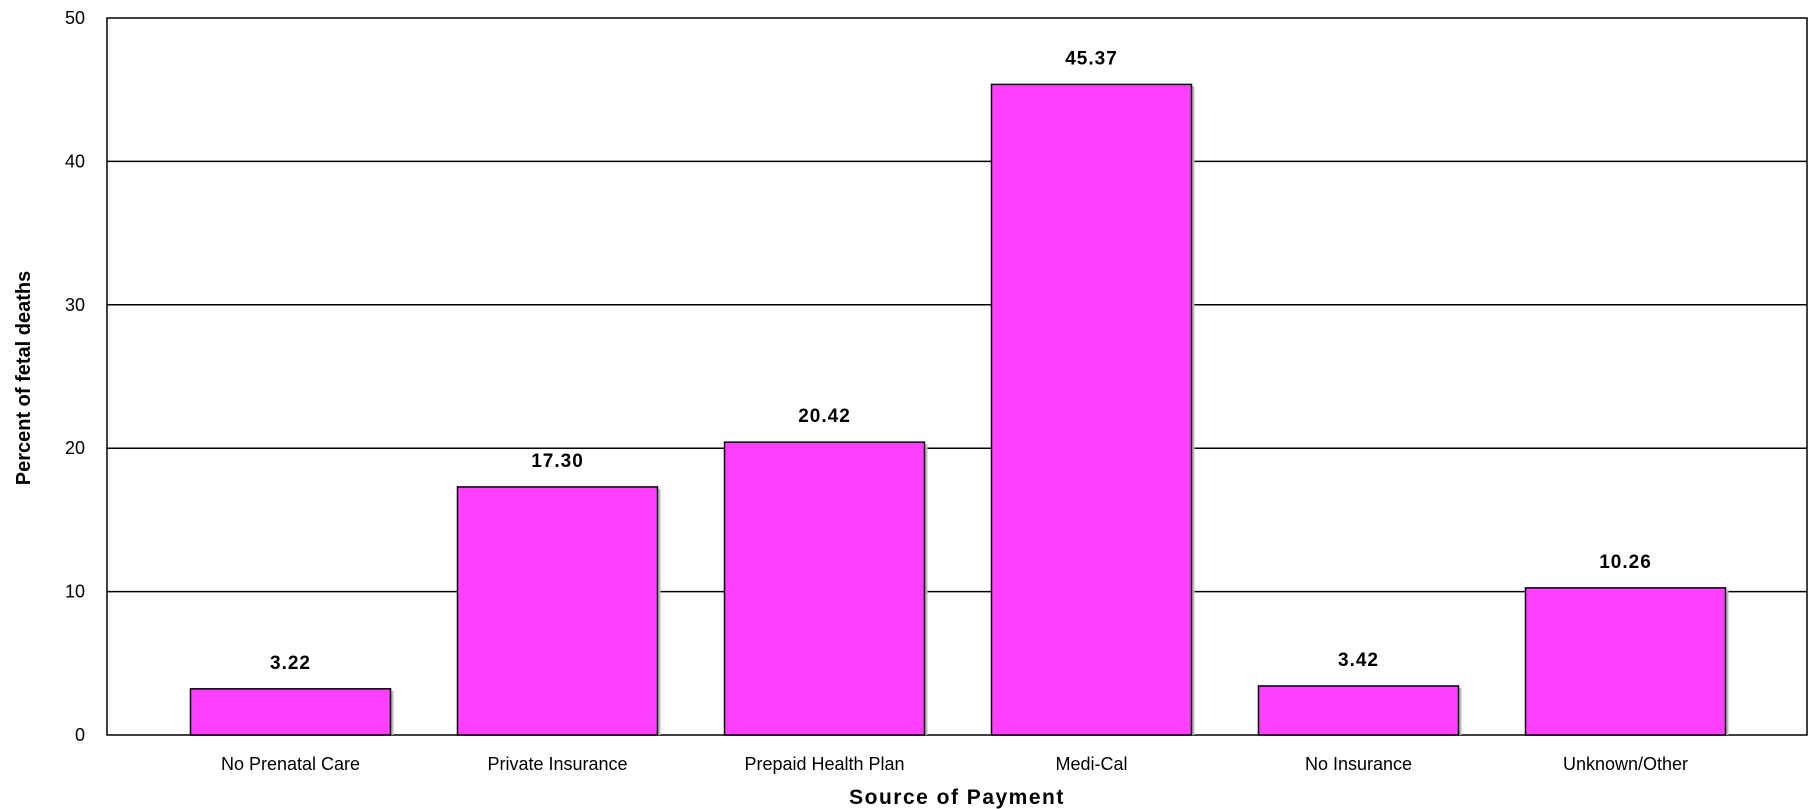 The width and height of the screenshot is (1815, 809). What do you see at coordinates (1625, 764) in the screenshot?
I see `x-category-label: Unknown/Other` at bounding box center [1625, 764].